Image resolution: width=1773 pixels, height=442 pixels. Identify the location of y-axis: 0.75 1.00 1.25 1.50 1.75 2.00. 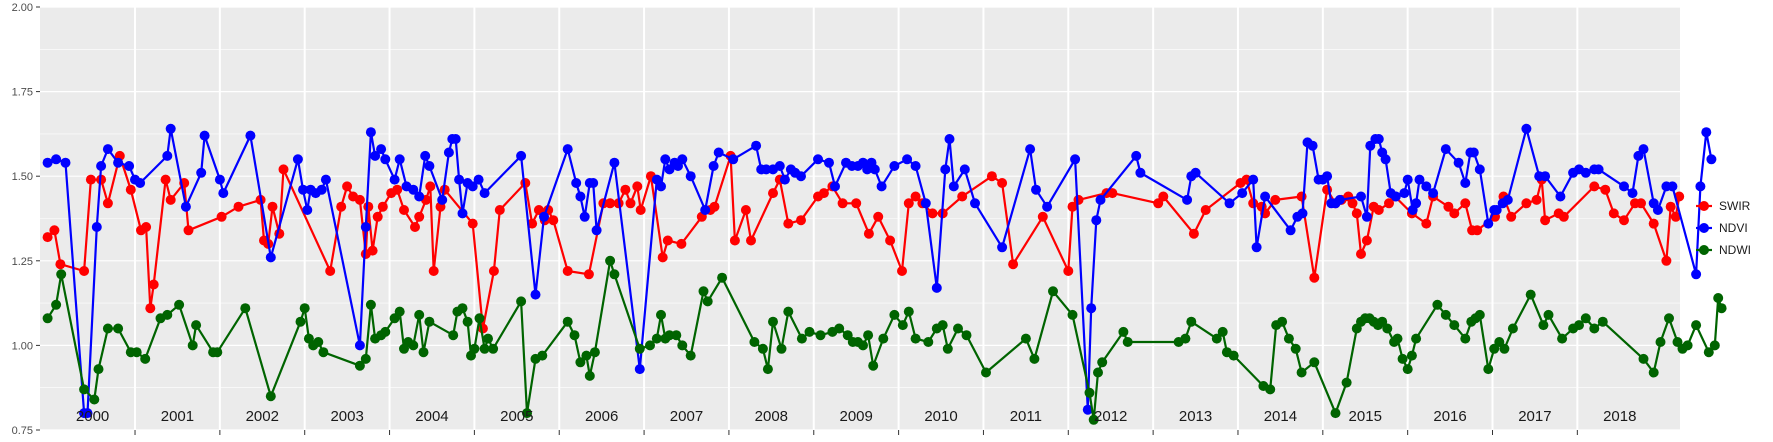
(26, 219).